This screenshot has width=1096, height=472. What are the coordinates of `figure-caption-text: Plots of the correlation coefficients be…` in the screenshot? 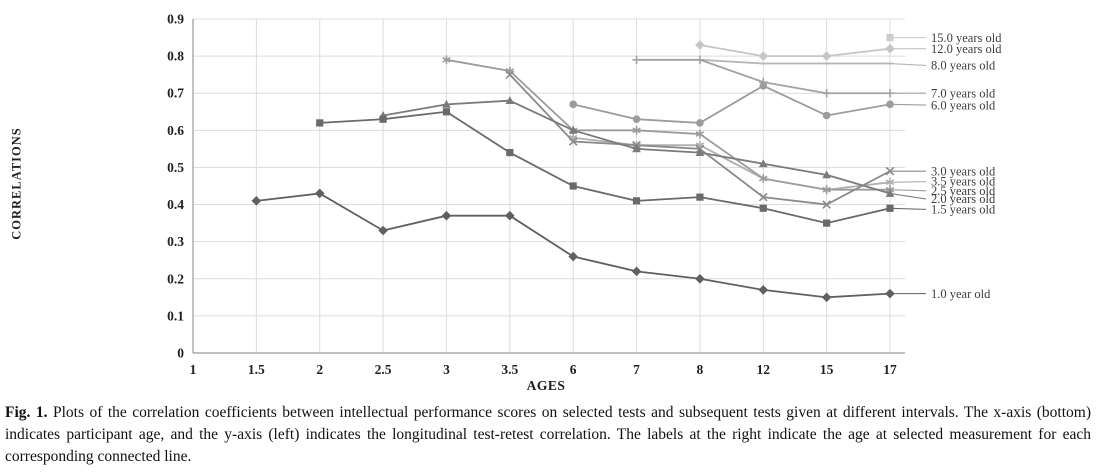 It's located at (548, 434).